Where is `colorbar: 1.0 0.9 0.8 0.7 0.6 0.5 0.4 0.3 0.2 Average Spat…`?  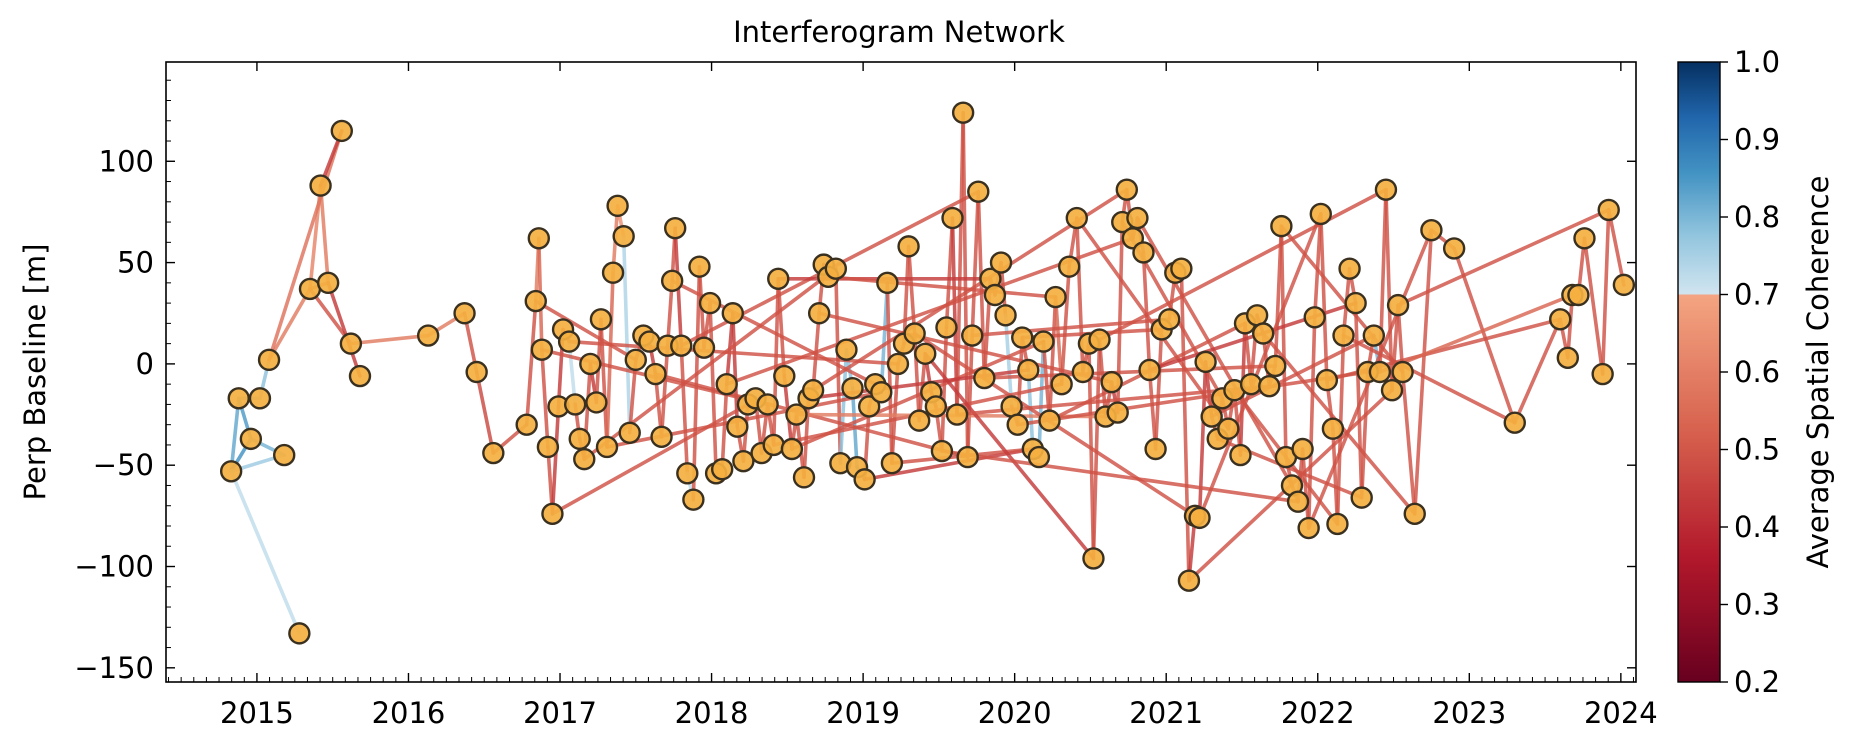 colorbar: 1.0 0.9 0.8 0.7 0.6 0.5 0.4 0.3 0.2 Average Spat… is located at coordinates (1756, 372).